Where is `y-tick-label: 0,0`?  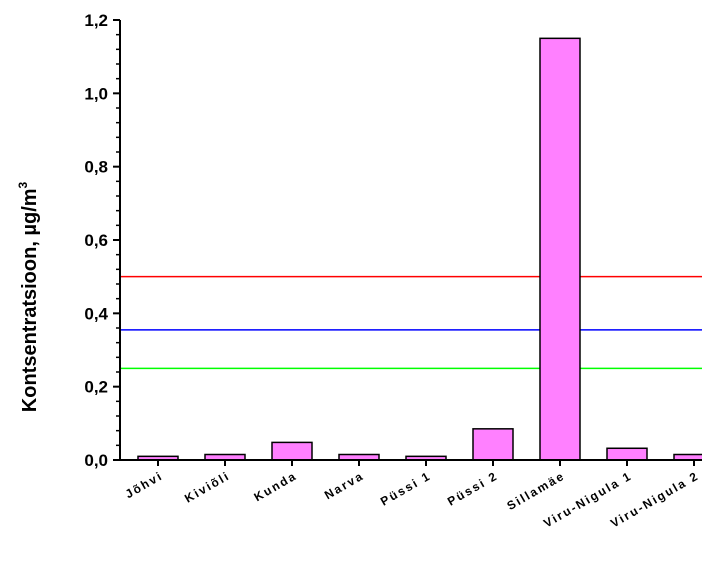 y-tick-label: 0,0 is located at coordinates (96, 460).